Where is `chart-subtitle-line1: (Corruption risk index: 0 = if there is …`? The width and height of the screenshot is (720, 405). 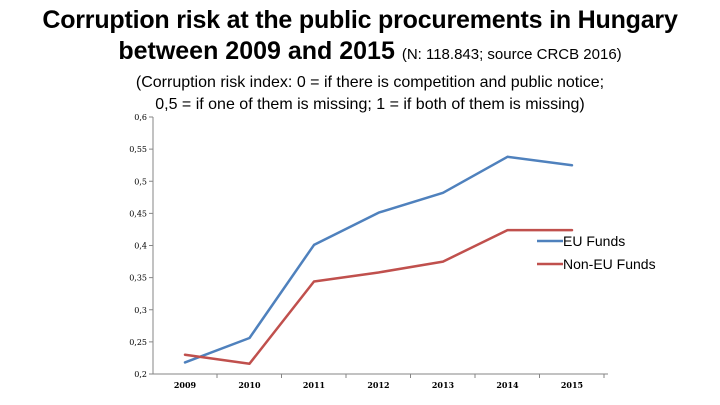 chart-subtitle-line1: (Corruption risk index: 0 = if there is … is located at coordinates (370, 82).